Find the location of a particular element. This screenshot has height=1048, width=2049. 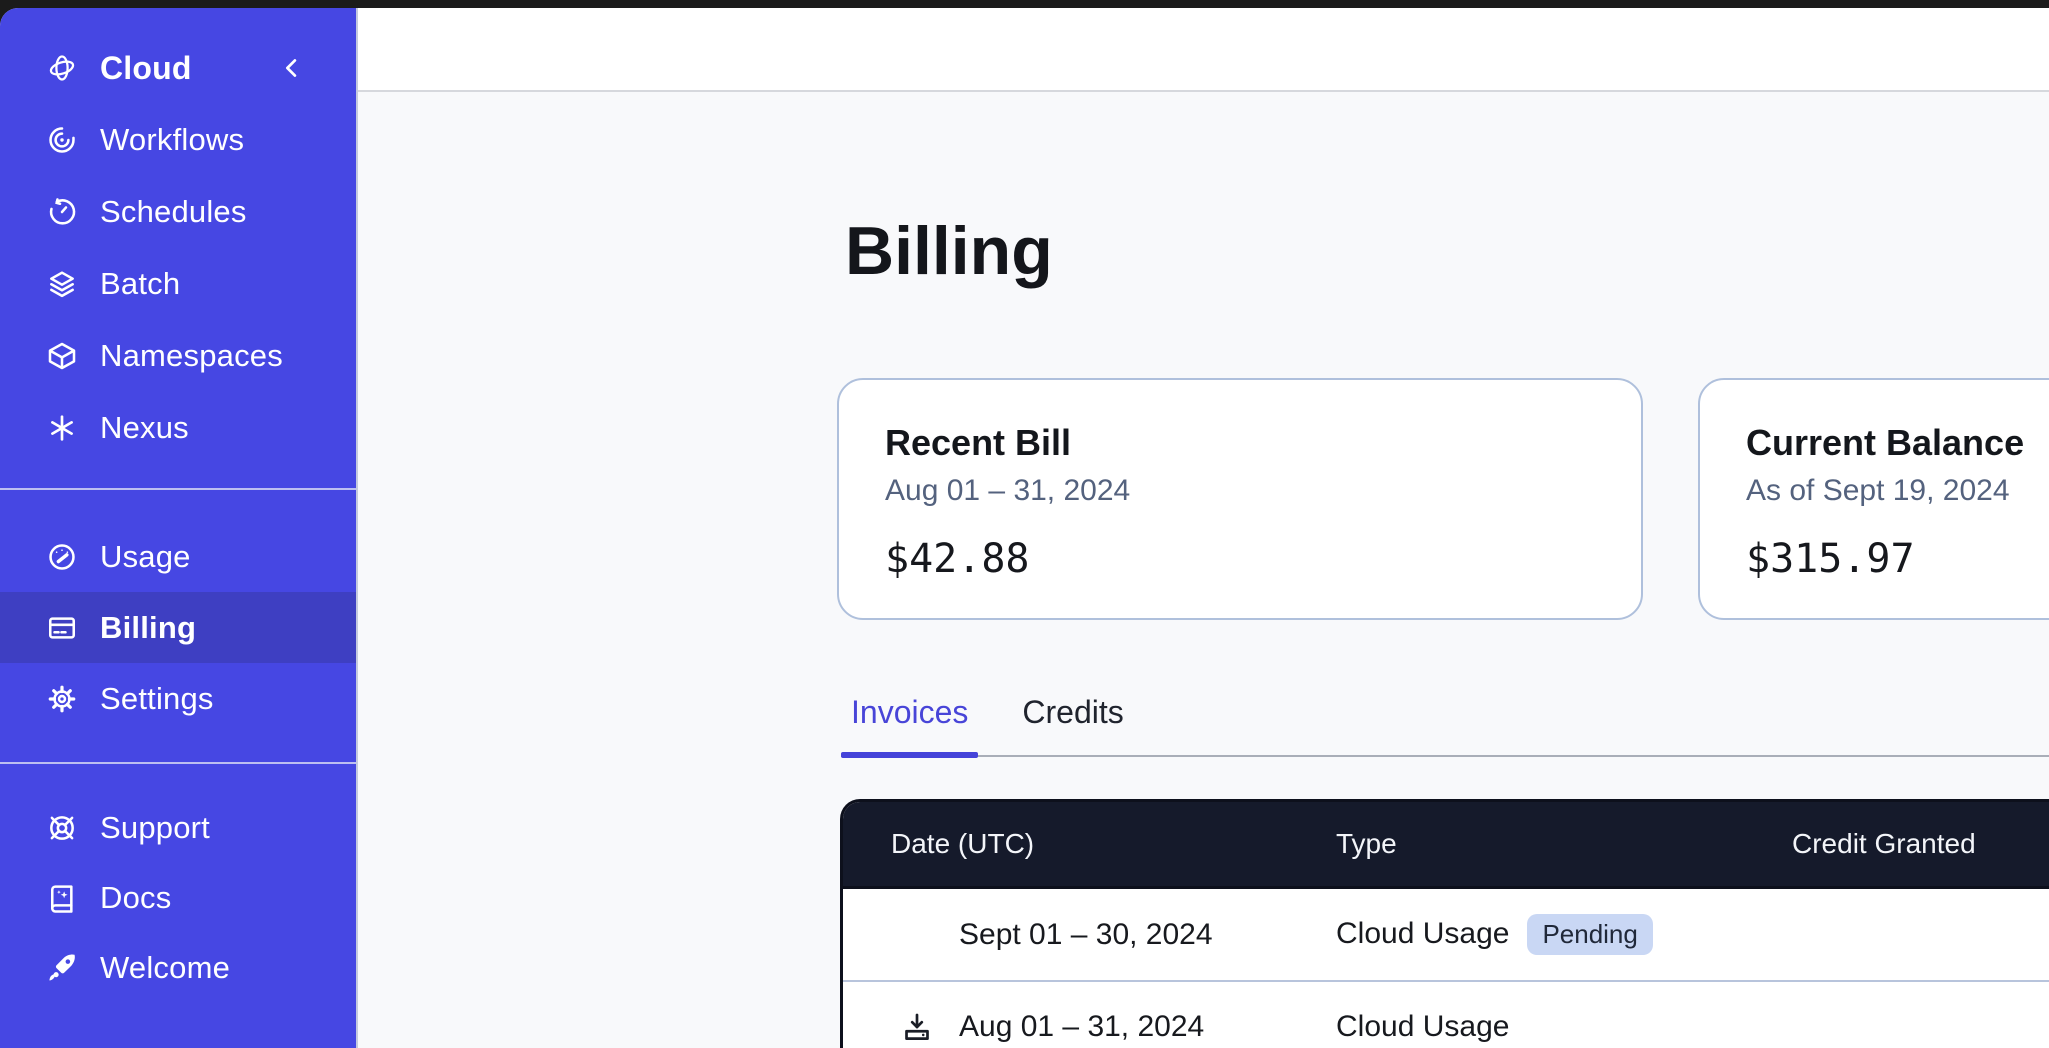

sidebar-item-welcome: Welcome is located at coordinates (178, 968).